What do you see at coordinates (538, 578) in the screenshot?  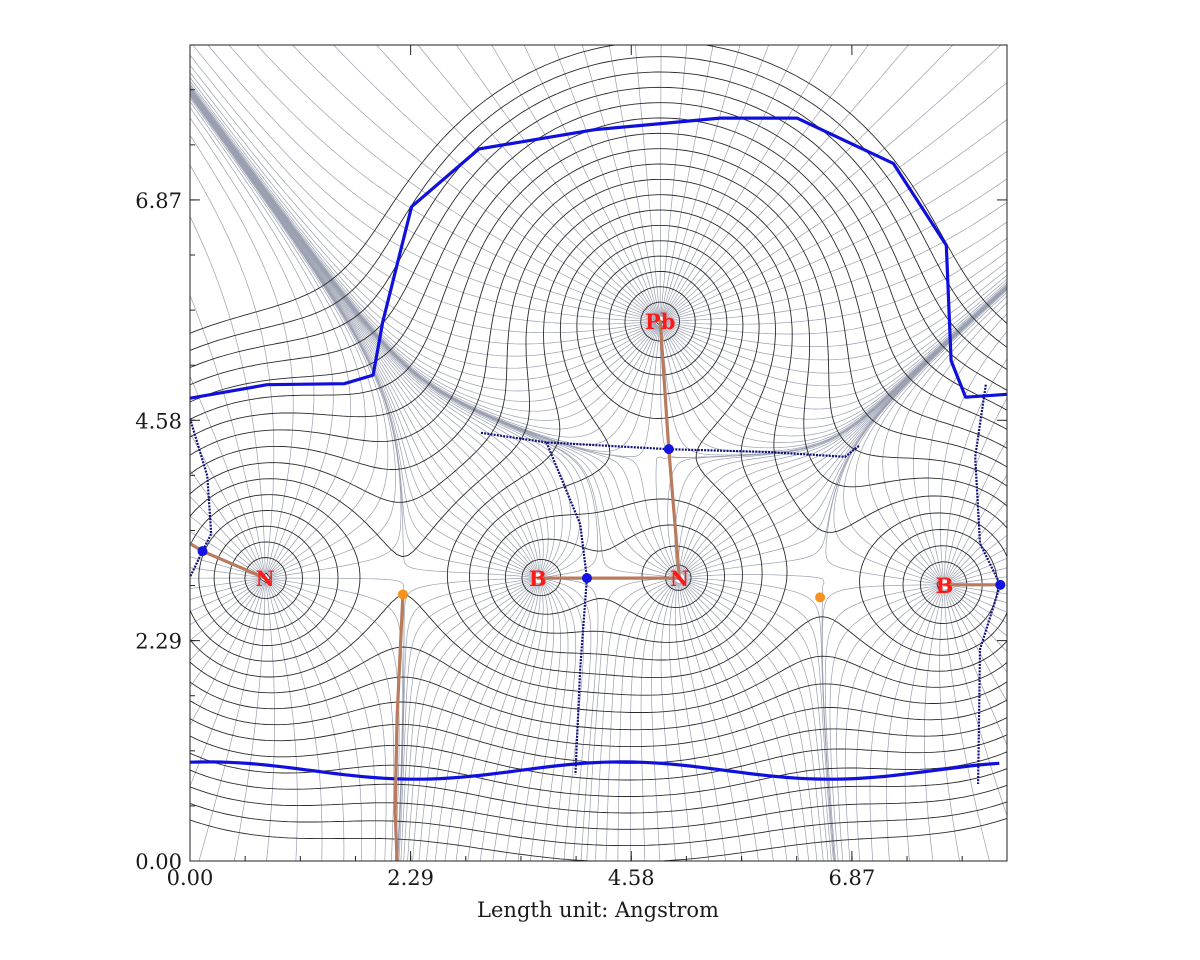 I see `atom-label: B` at bounding box center [538, 578].